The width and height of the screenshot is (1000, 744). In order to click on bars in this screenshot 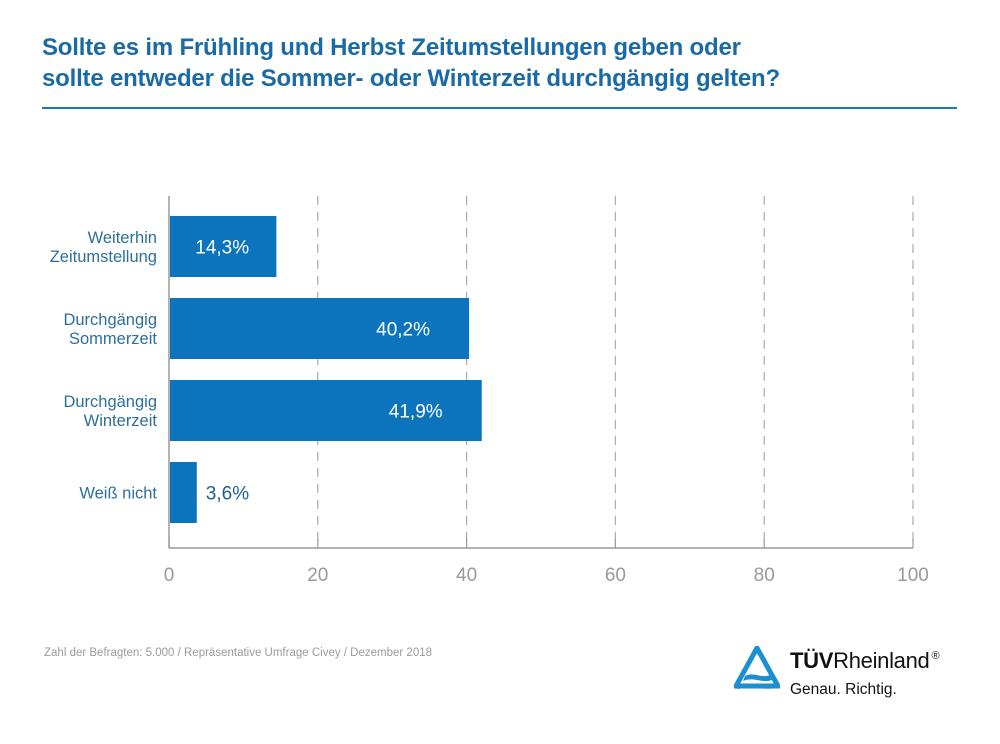, I will do `click(326, 369)`.